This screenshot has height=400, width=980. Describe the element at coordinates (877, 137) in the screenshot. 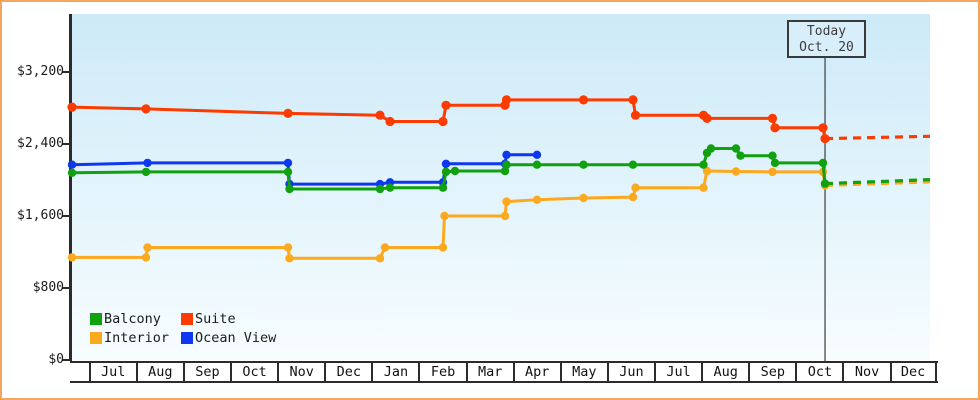

I see `series-suite-forecast-dashed` at that location.